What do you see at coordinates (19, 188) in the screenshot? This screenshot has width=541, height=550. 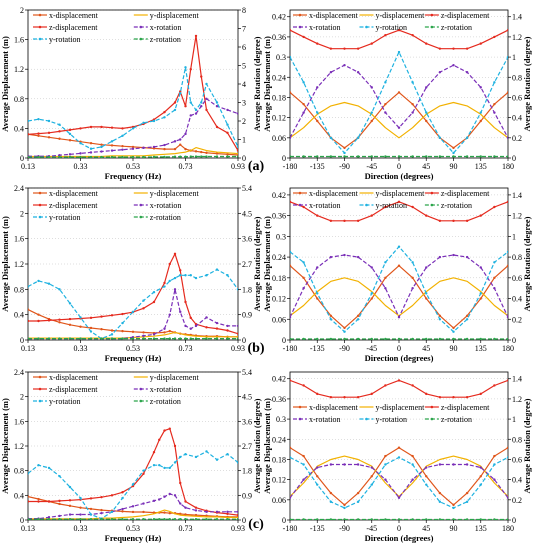 I see `y-tick-label: 2.4` at bounding box center [19, 188].